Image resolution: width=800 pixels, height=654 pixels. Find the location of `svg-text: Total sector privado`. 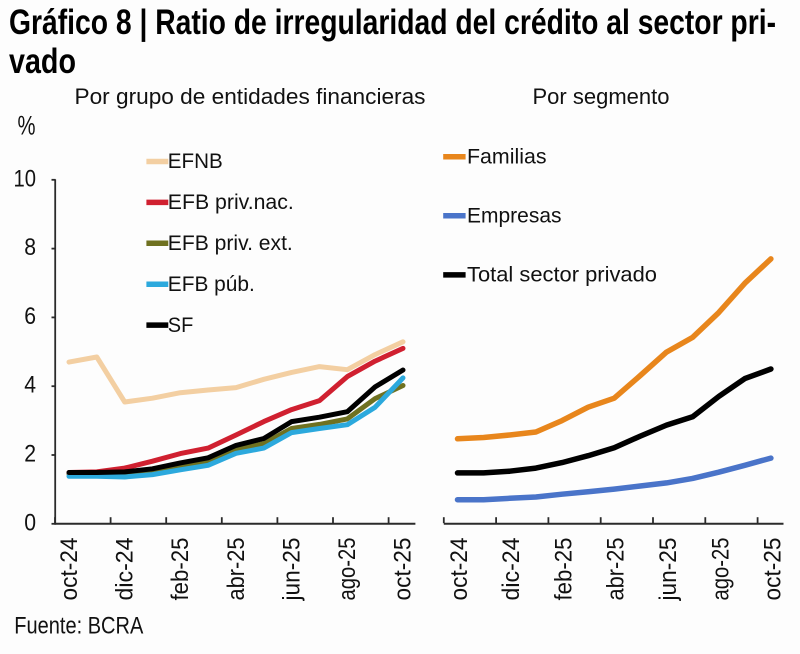

svg-text: Total sector privado is located at coordinates (562, 275).